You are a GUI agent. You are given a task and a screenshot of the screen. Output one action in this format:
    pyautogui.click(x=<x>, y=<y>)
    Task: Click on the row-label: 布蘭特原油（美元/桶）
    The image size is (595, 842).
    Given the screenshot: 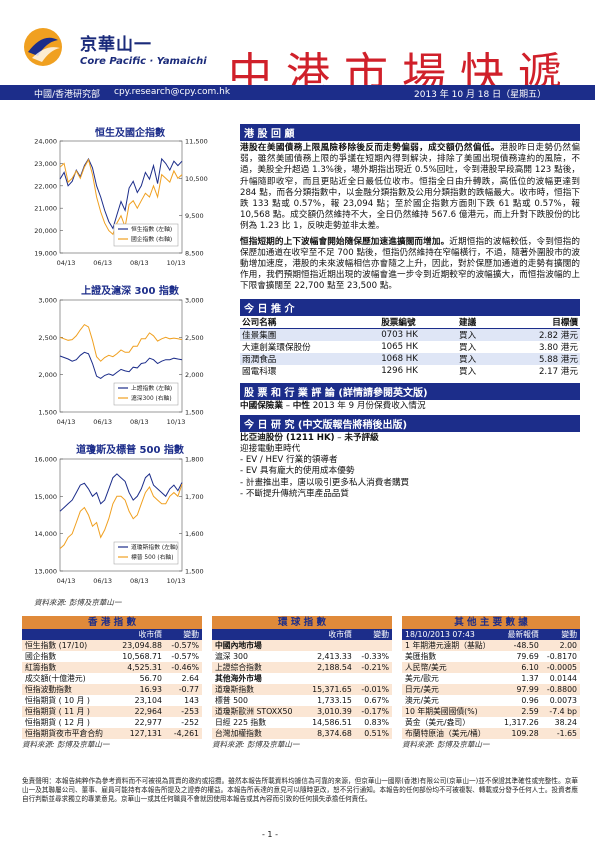 What is the action you would take?
    pyautogui.click(x=450, y=733)
    